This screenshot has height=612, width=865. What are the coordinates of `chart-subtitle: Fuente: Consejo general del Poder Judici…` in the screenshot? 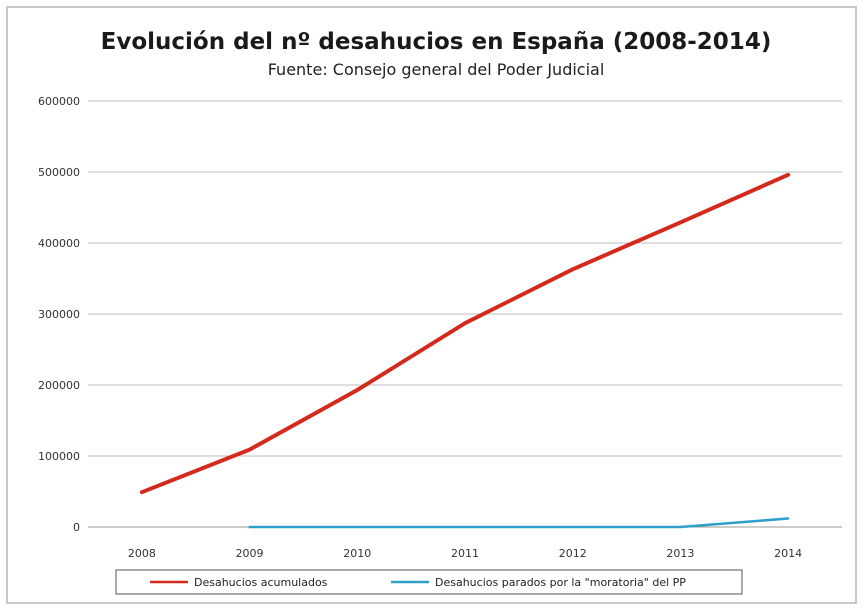 It's located at (436, 69).